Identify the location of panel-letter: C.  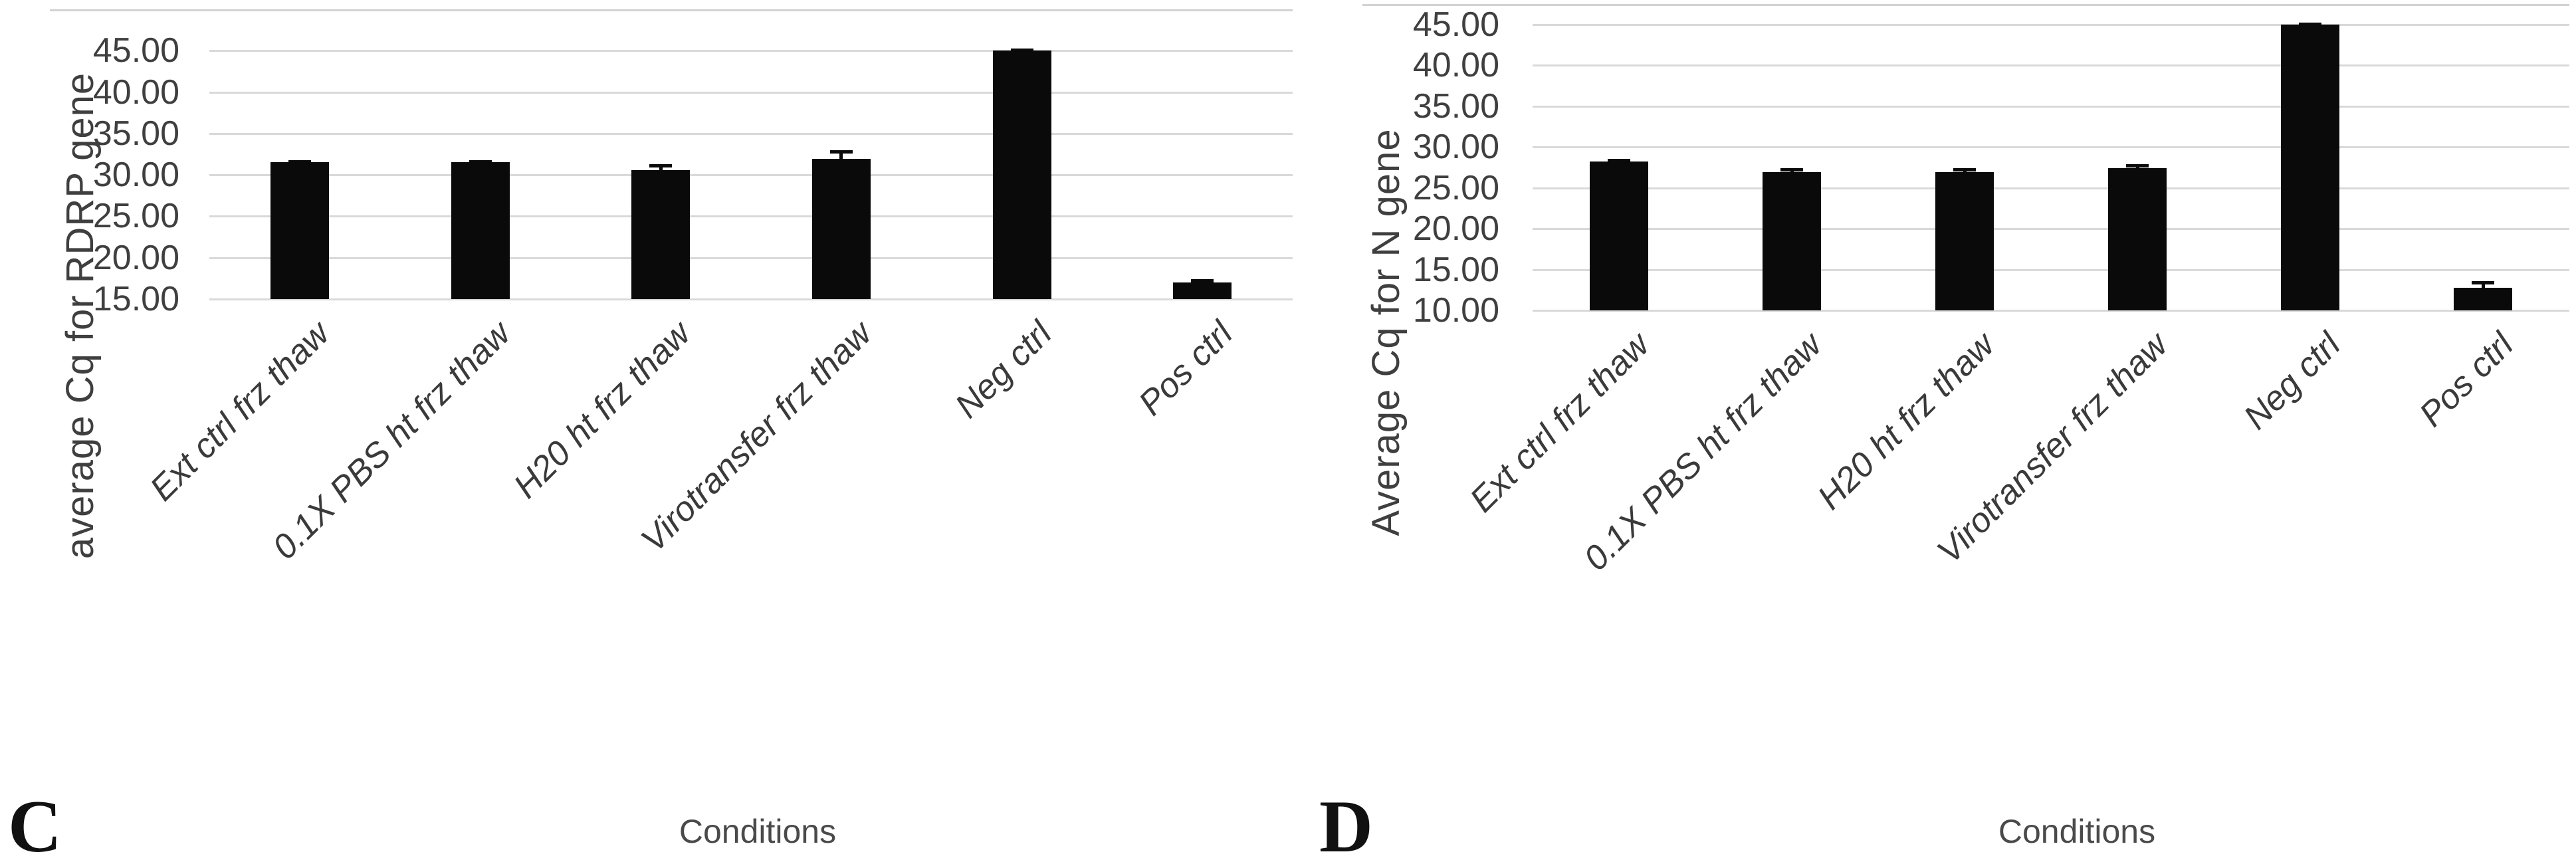
(35, 827).